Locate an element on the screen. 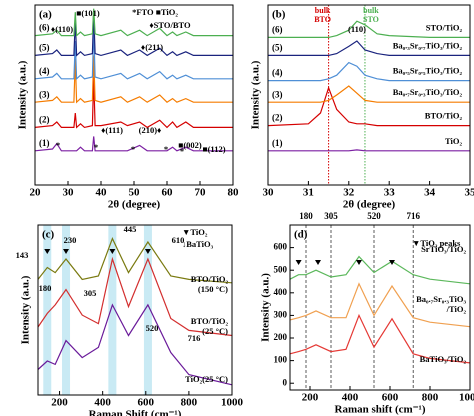 The image size is (474, 416). series-label: TiO₂ is located at coordinates (453, 141).